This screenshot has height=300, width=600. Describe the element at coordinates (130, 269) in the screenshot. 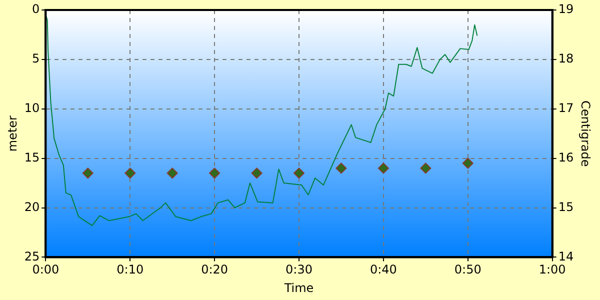

I see `x-tick-label: 0:10` at that location.